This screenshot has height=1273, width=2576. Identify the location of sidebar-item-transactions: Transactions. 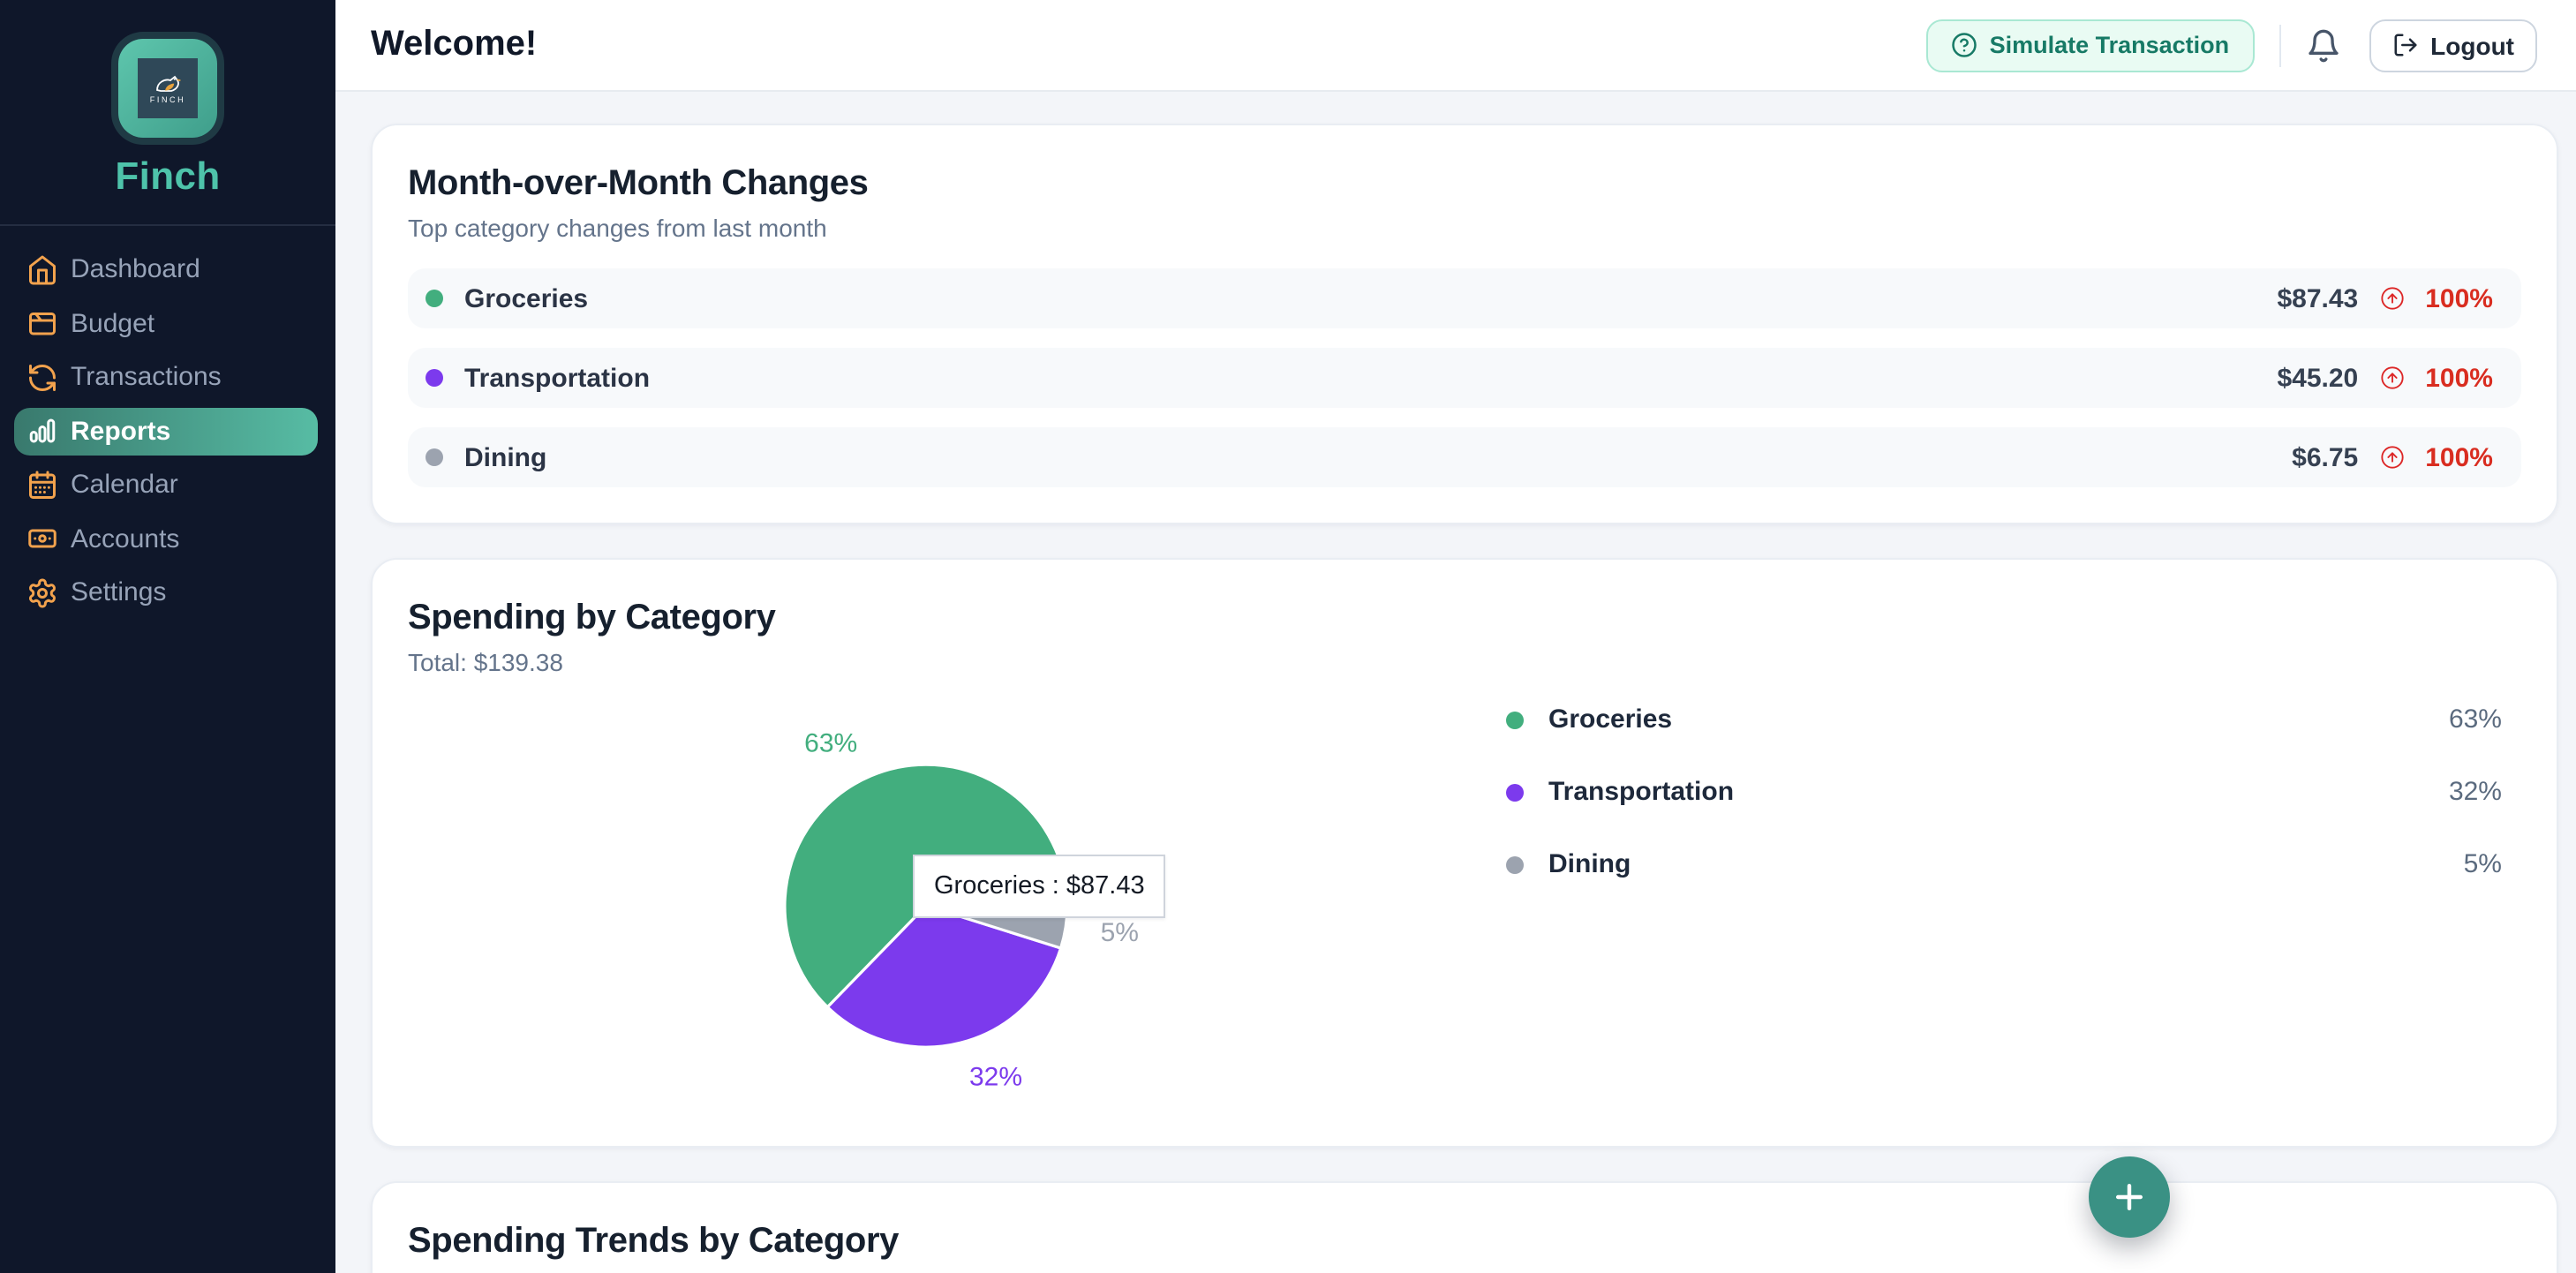
(166, 377).